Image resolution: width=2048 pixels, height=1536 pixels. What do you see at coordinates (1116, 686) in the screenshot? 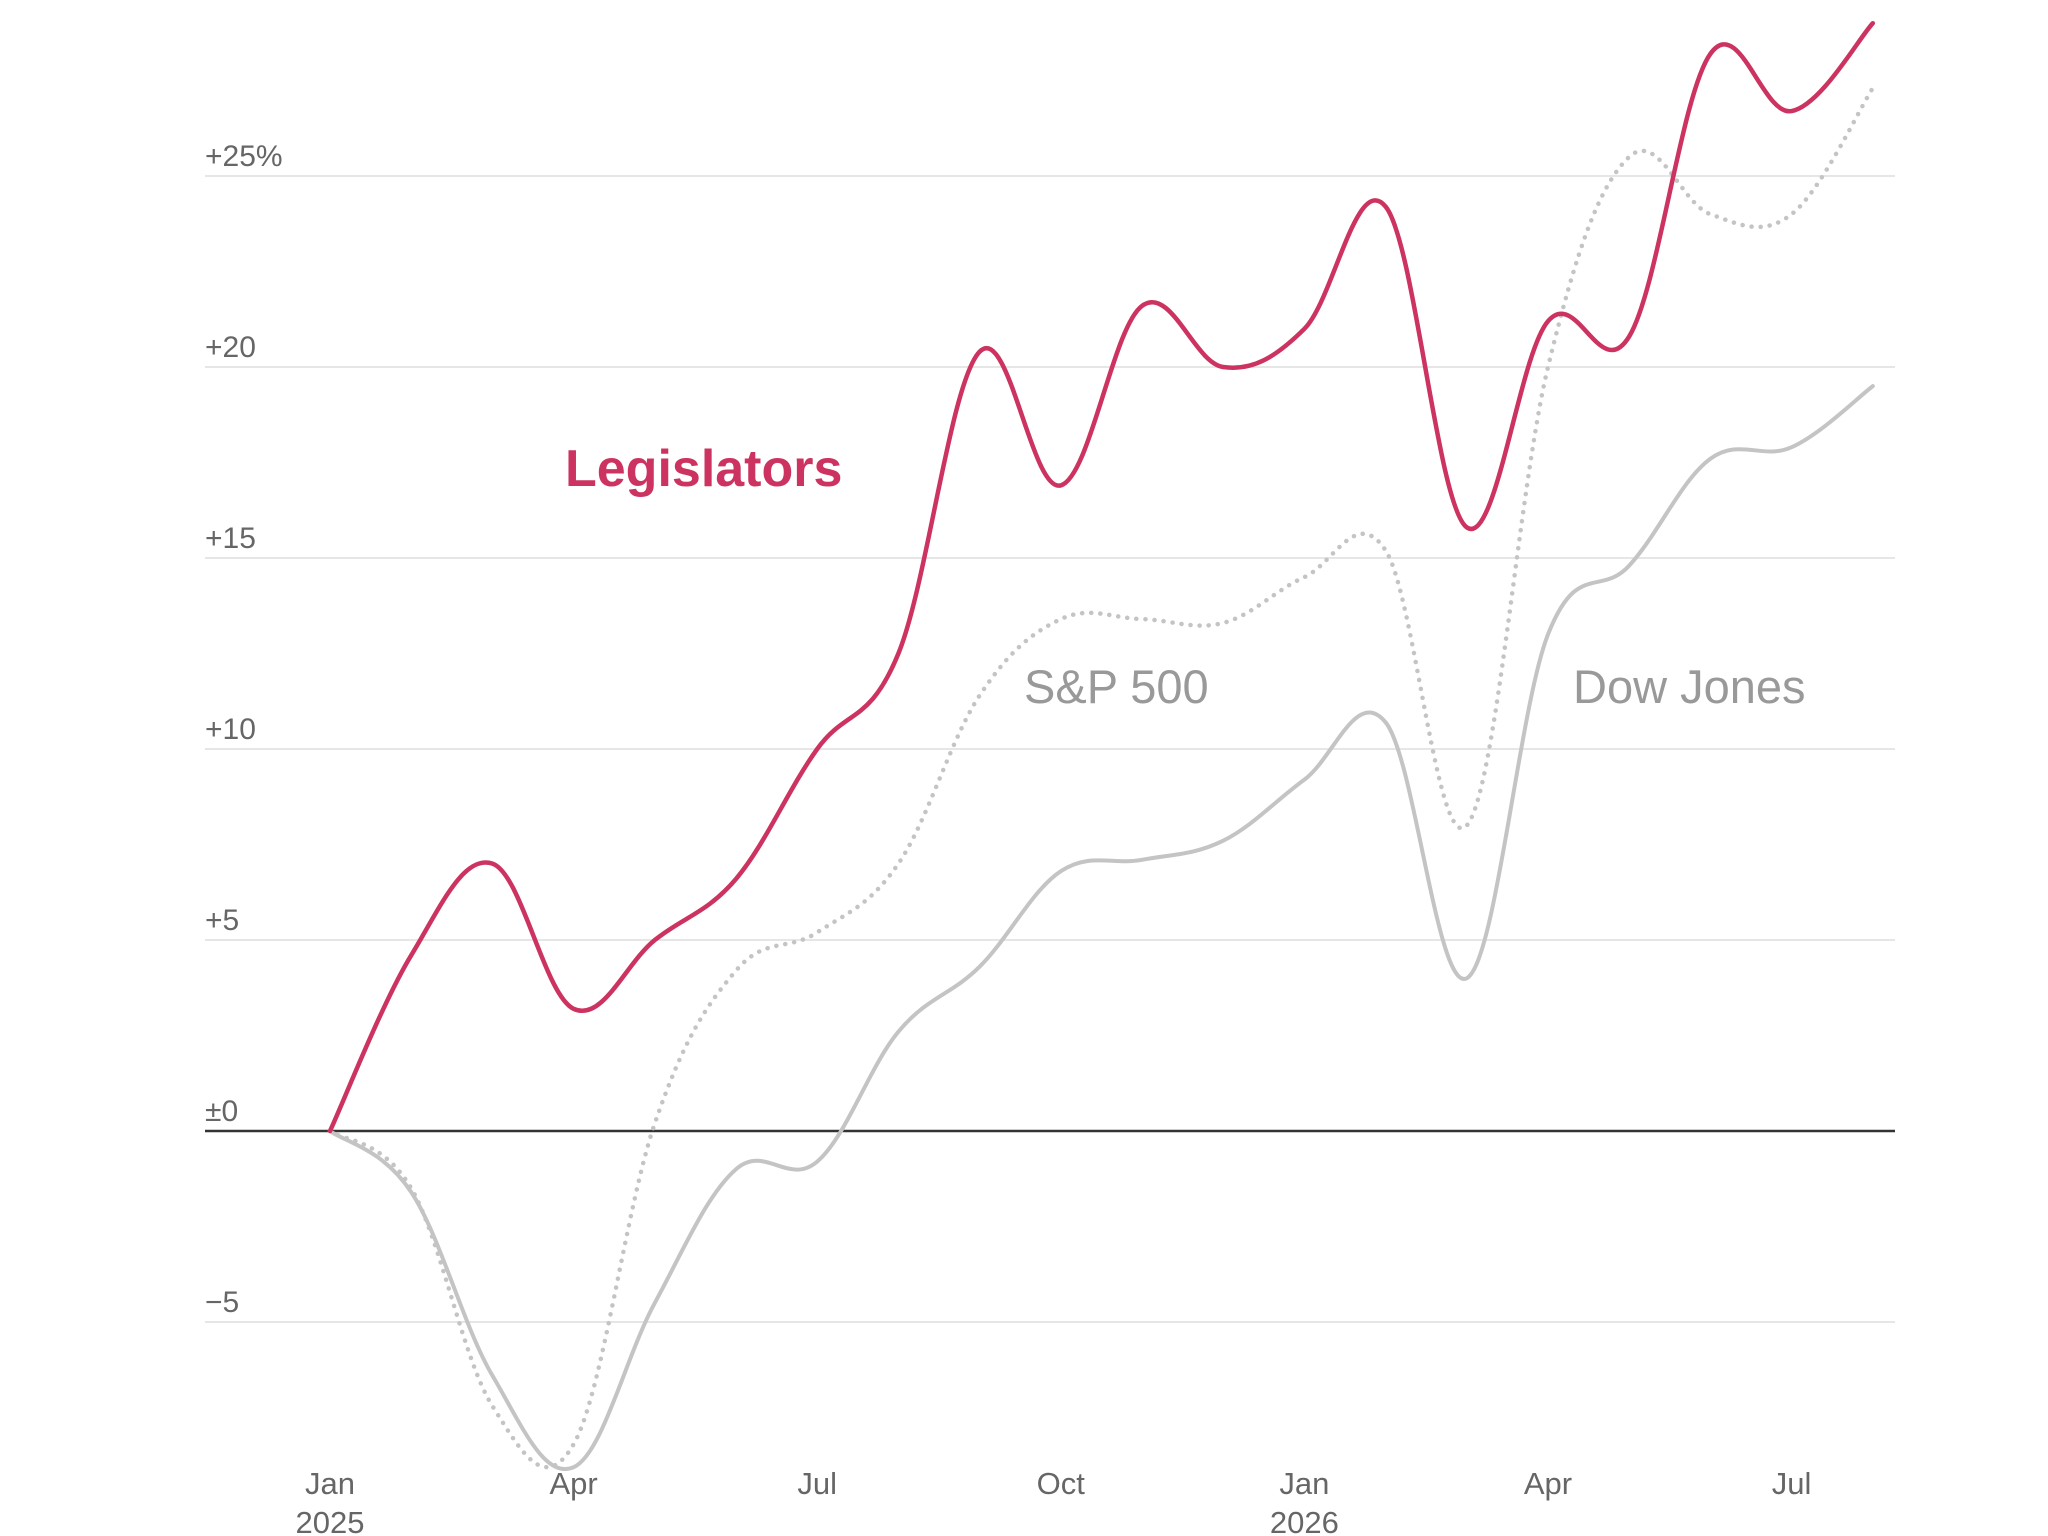
I see `series-label-s-p-500: S&P 500` at bounding box center [1116, 686].